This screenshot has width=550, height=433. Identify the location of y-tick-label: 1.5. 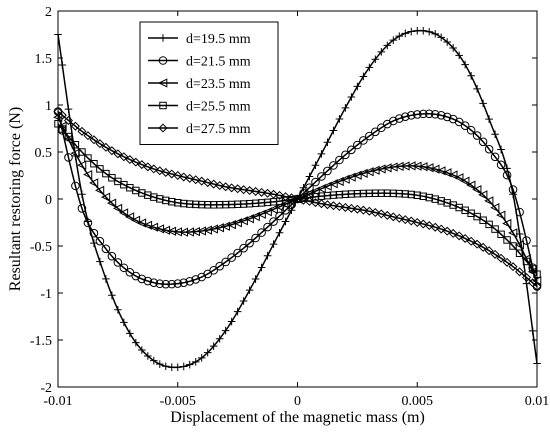
(44, 59).